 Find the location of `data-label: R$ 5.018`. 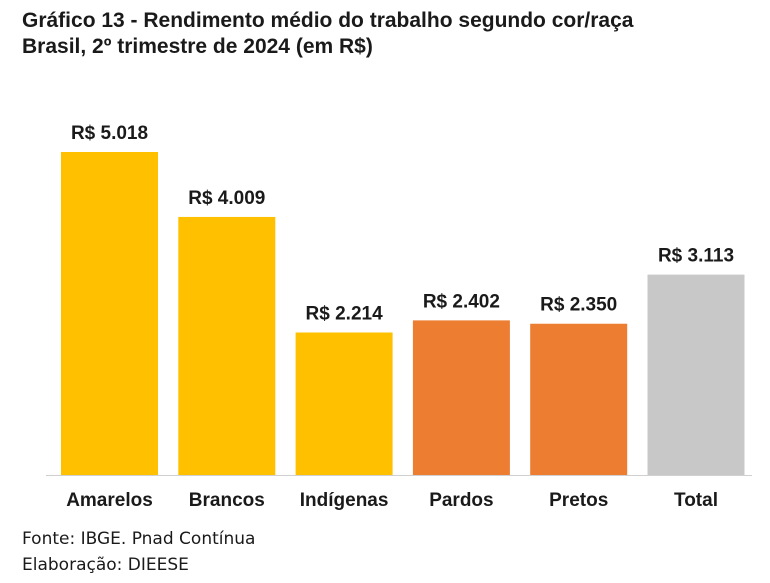

data-label: R$ 5.018 is located at coordinates (109, 133).